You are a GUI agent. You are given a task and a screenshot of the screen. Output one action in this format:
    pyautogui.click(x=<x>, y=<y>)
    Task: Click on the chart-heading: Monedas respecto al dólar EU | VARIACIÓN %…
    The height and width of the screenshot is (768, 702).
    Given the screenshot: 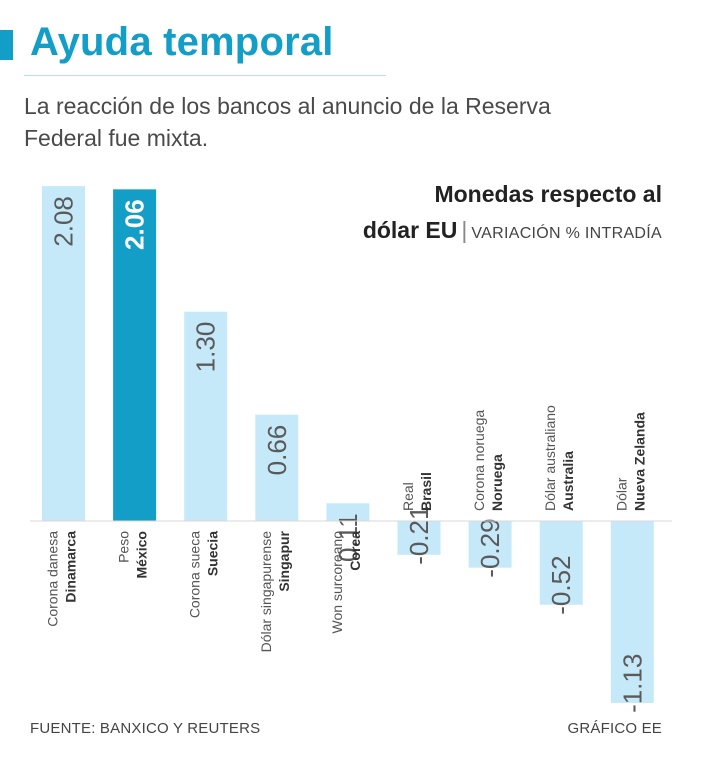 What is the action you would take?
    pyautogui.click(x=512, y=212)
    